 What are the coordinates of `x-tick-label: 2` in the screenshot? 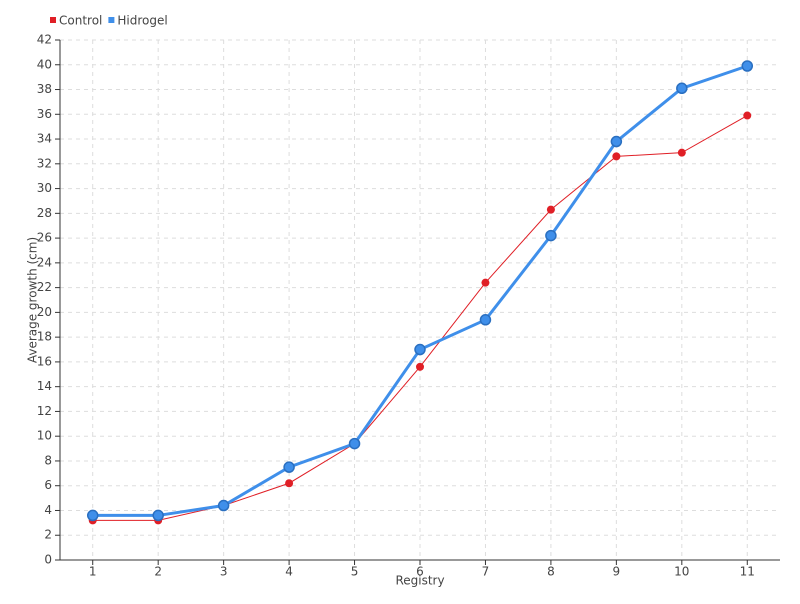 It's located at (158, 572).